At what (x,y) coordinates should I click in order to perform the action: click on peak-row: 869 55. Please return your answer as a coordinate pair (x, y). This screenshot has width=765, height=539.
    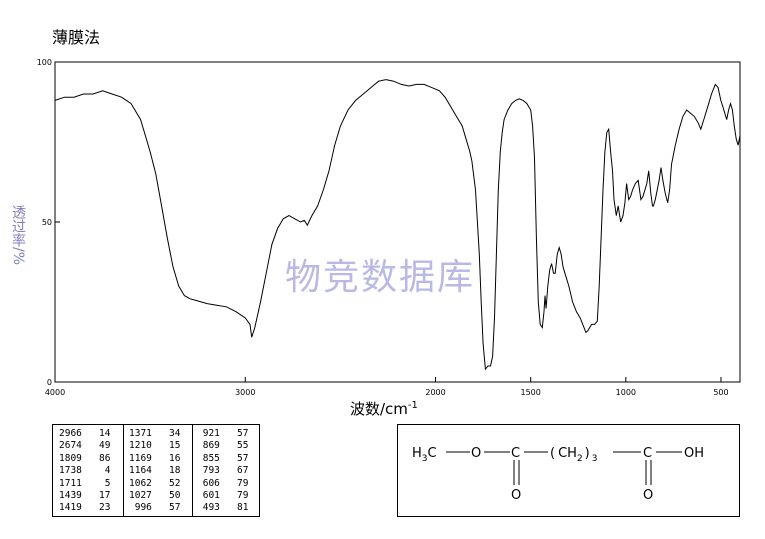
    Looking at the image, I should click on (223, 446).